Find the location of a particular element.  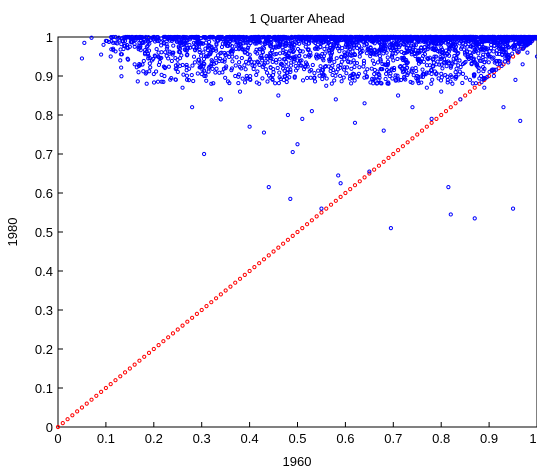

x-tick-label: 0.8 is located at coordinates (441, 438).